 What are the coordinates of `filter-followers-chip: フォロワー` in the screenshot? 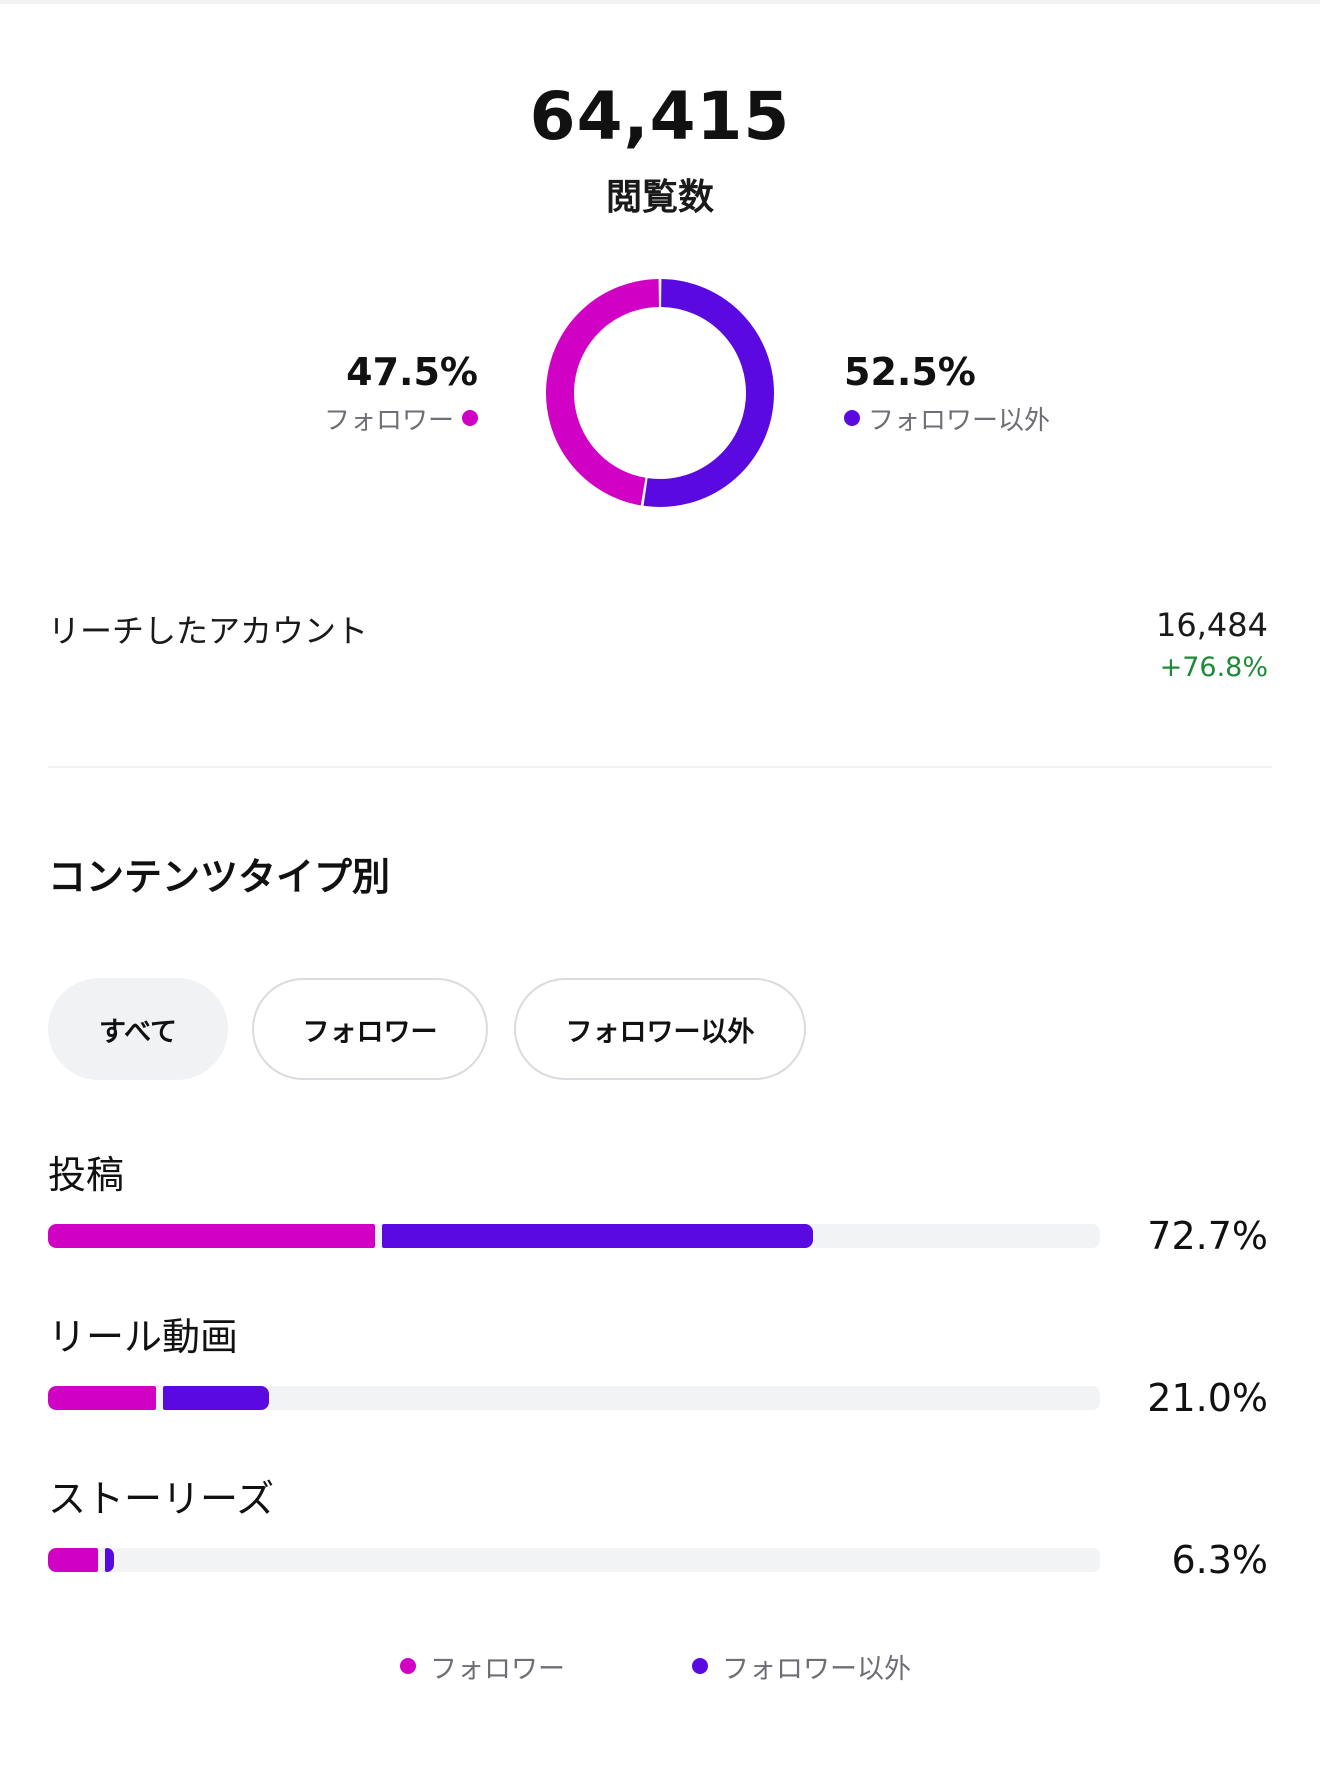 It's located at (370, 1029).